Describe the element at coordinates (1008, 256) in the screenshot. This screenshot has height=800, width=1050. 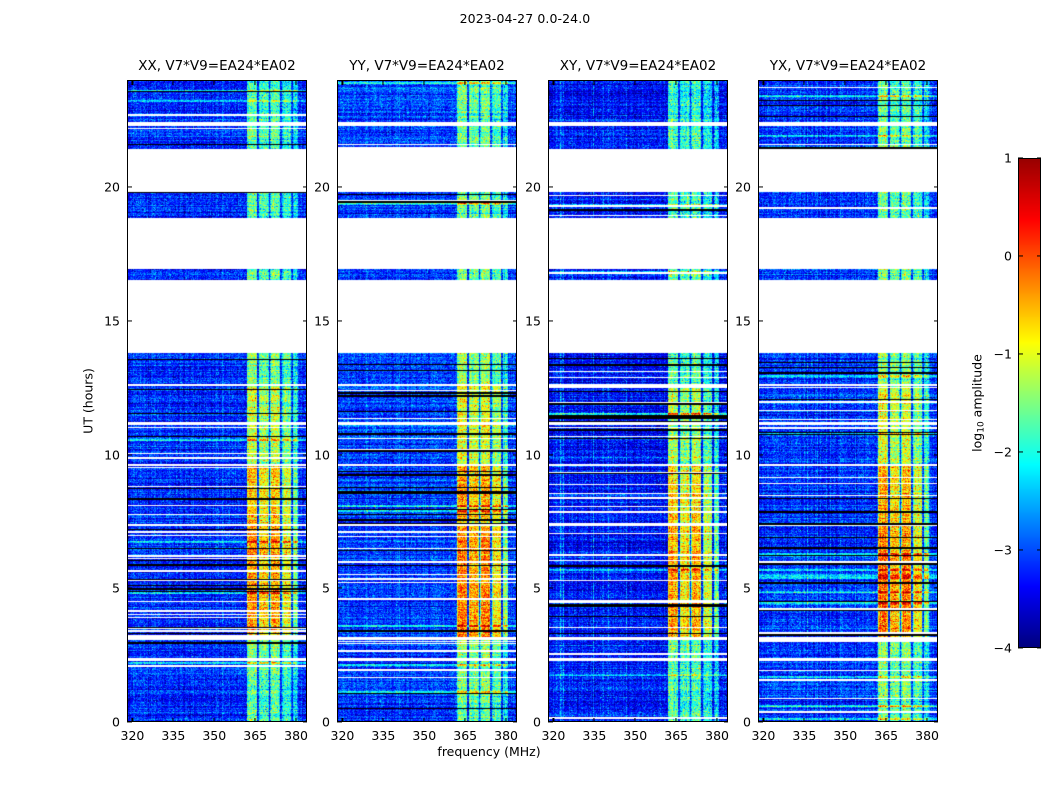
I see `colorbar-tick-label-4: 0` at that location.